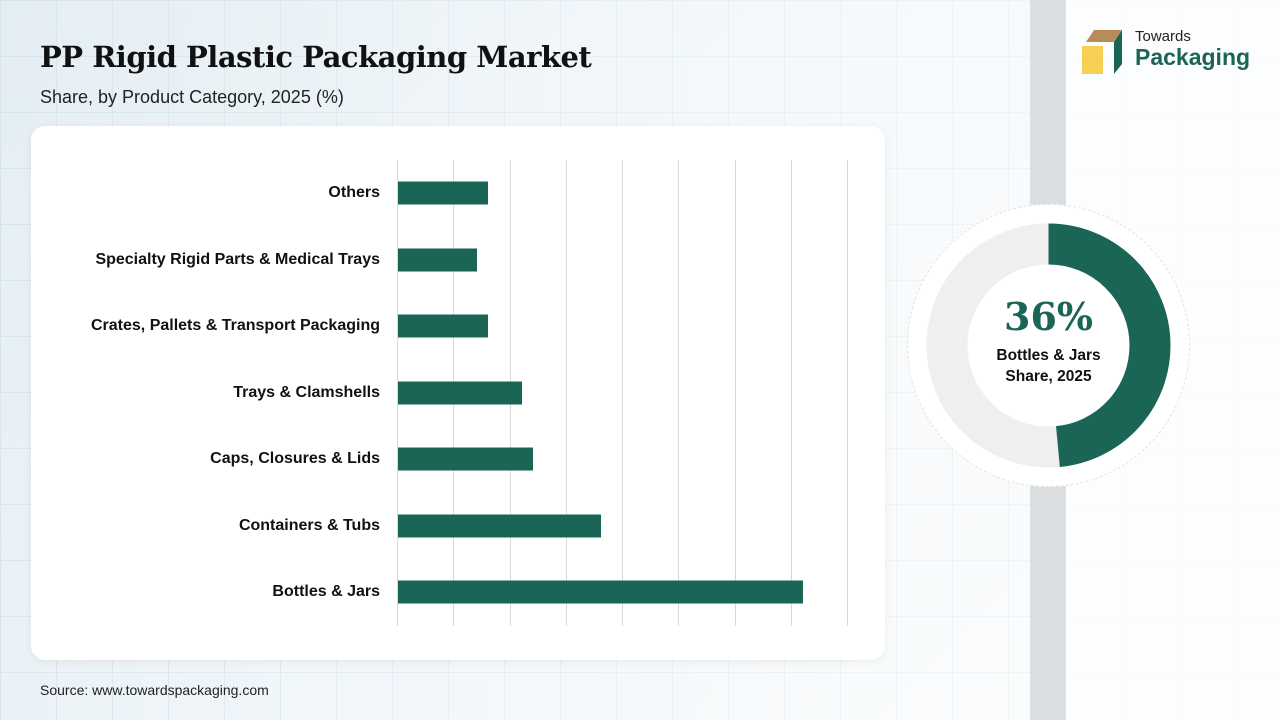 The image size is (1280, 720). Describe the element at coordinates (1048, 376) in the screenshot. I see `donut-caption-line2: Share, 2025` at that location.